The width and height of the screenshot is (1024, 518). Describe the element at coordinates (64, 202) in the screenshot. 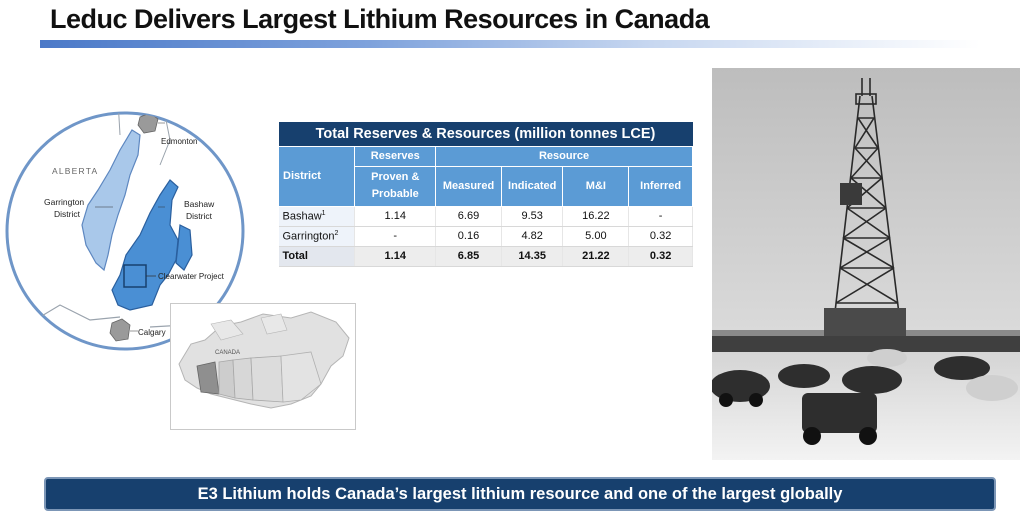

I see `garrington-label-1: Garrington` at that location.